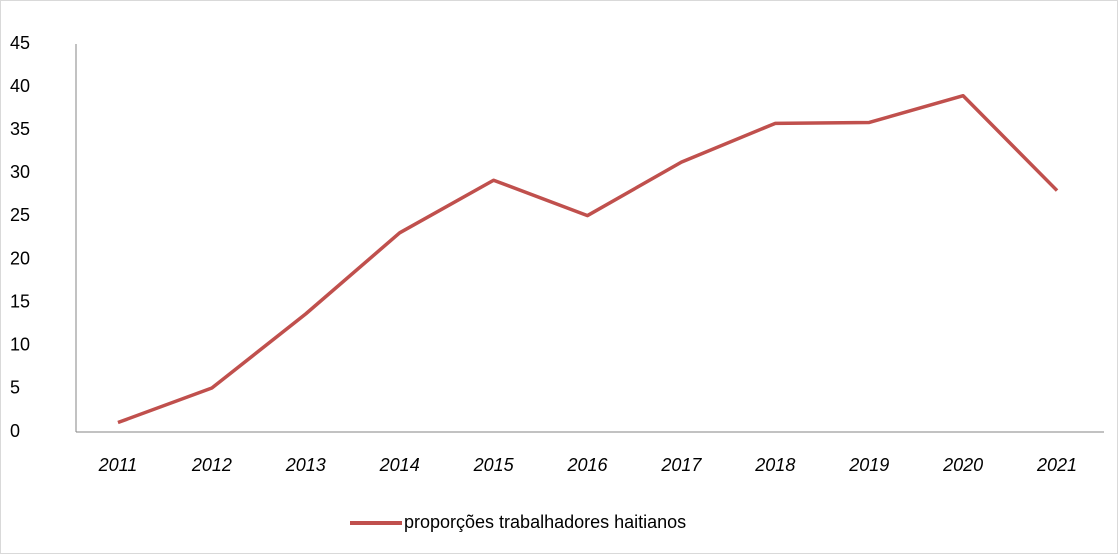 Image resolution: width=1119 pixels, height=560 pixels. I want to click on x-tick-label: 2011, so click(118, 465).